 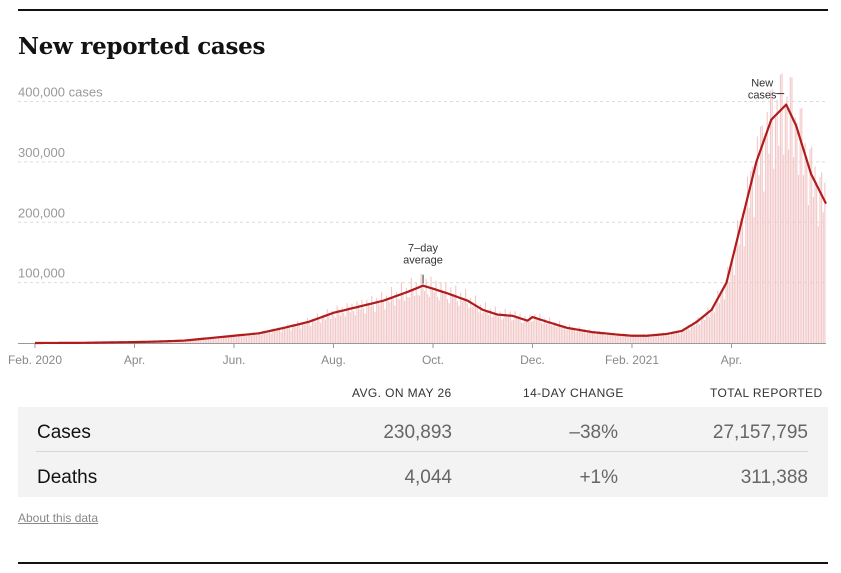 I want to click on header-avg: AVG. ON MAY 26, so click(x=402, y=393).